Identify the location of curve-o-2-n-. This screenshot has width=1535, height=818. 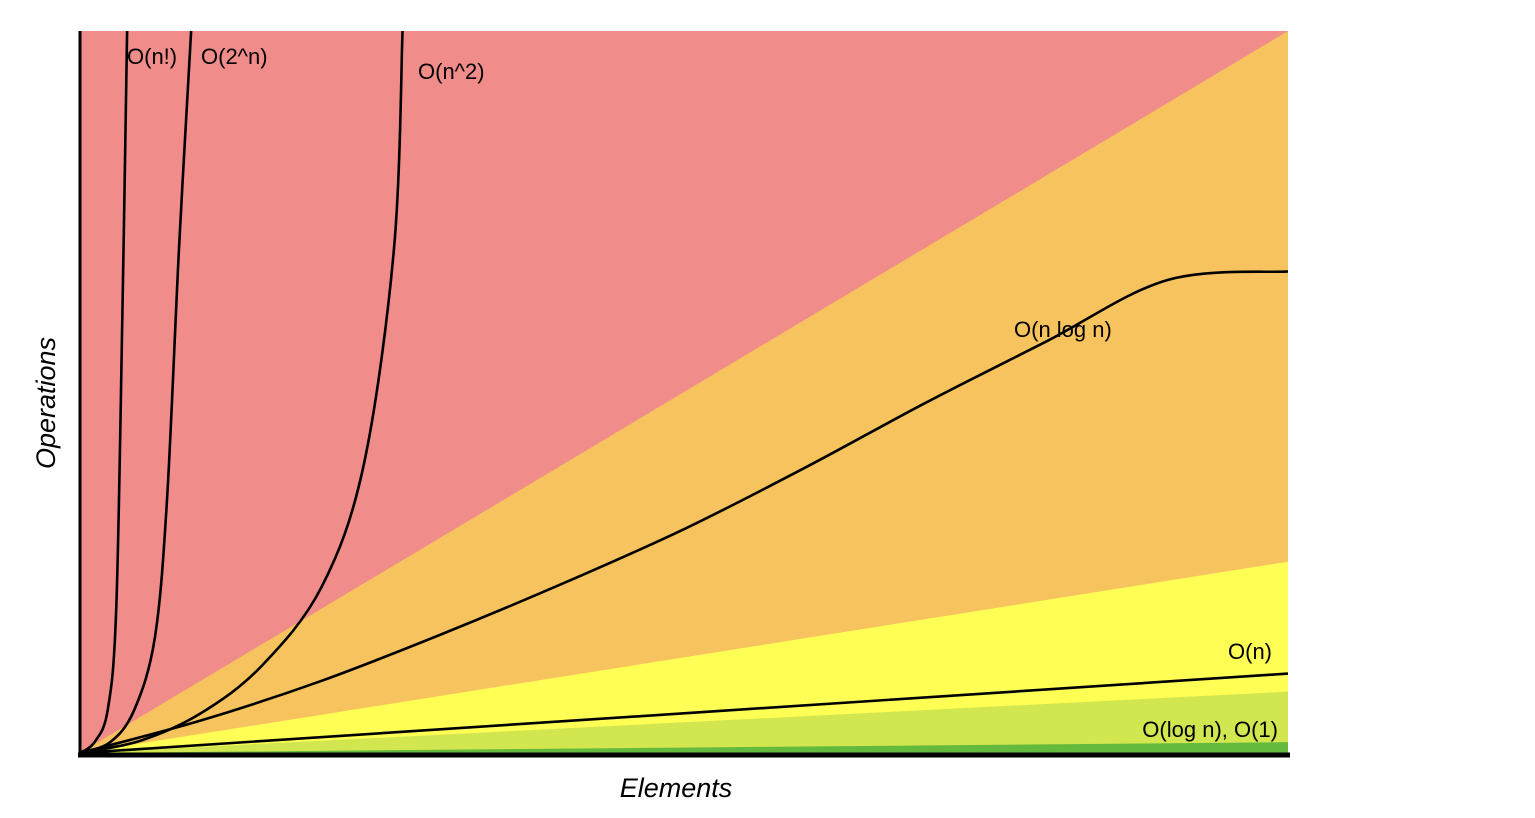
(136, 392).